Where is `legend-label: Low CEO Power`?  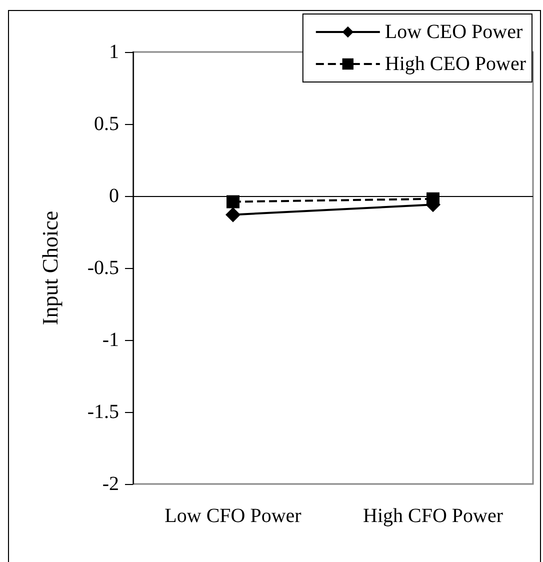
legend-label: Low CEO Power is located at coordinates (453, 32).